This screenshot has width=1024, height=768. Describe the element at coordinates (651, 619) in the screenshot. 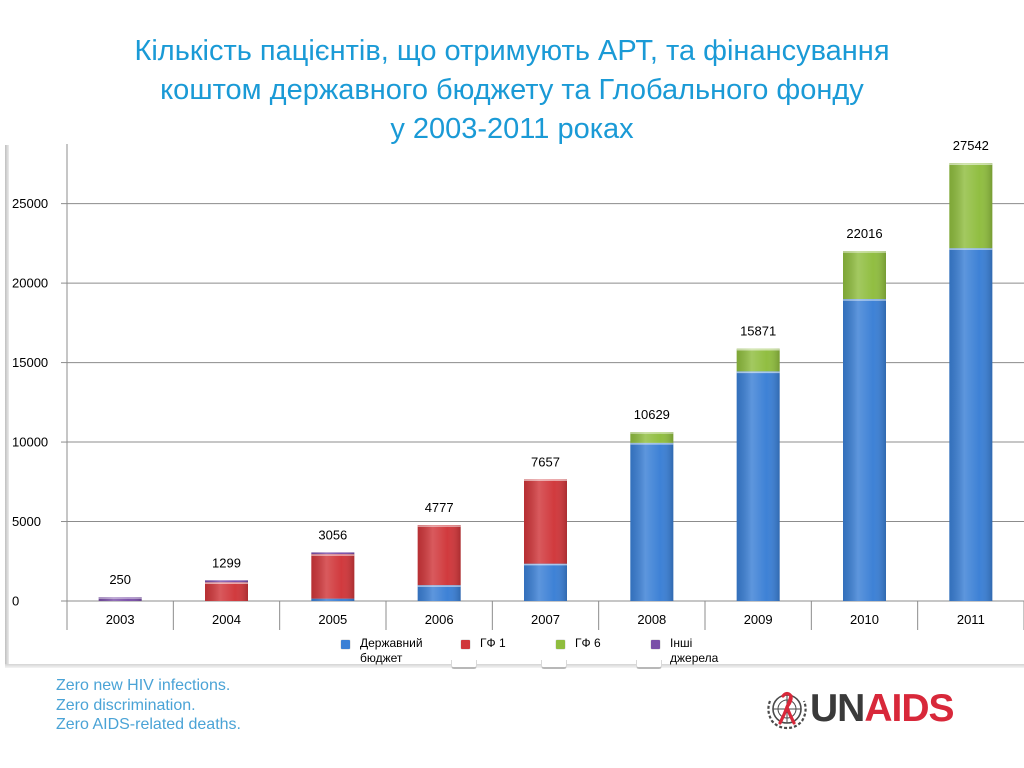

I see `x-tick-label: 2008` at that location.